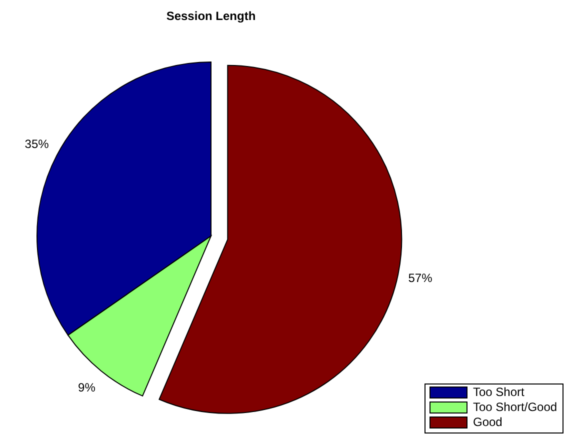  What do you see at coordinates (487, 422) in the screenshot?
I see `legend-label: Good` at bounding box center [487, 422].